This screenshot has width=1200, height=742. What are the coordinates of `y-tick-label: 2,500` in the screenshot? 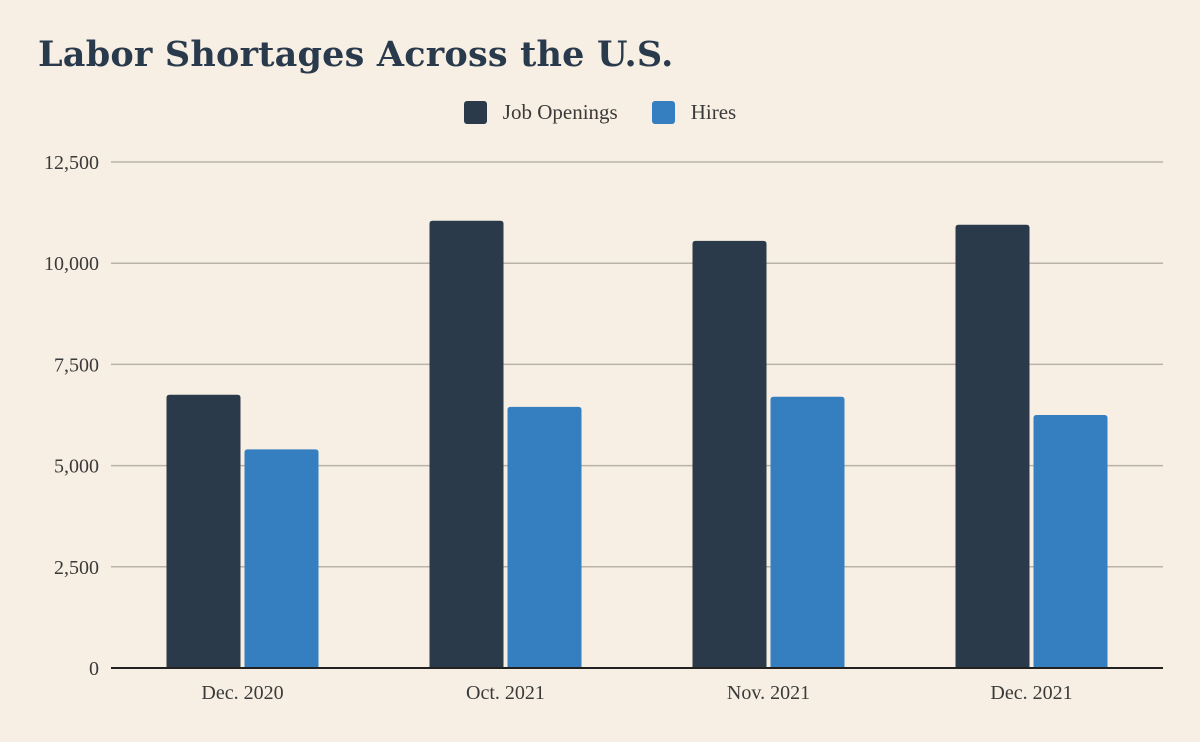 It's located at (76, 568).